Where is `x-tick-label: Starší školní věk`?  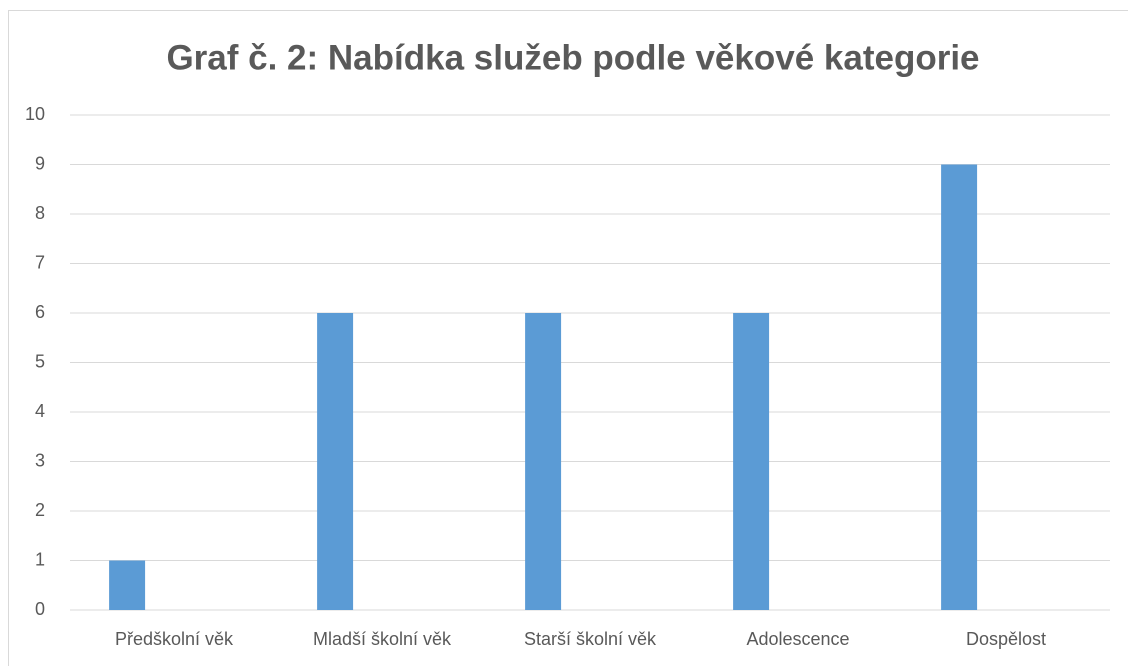 x-tick-label: Starší školní věk is located at coordinates (590, 639).